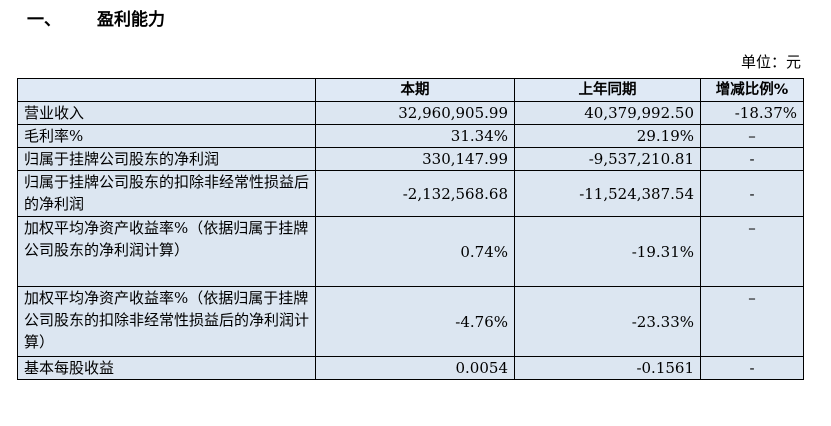 This screenshot has width=831, height=426. I want to click on row-current-value: 330,147.99, so click(415, 159).